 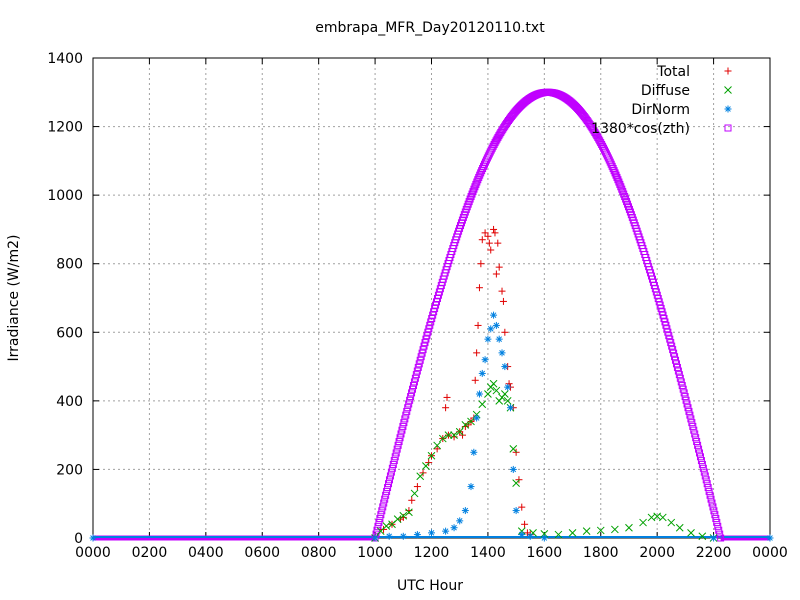 I want to click on x-tick-label: 1000, so click(x=375, y=553).